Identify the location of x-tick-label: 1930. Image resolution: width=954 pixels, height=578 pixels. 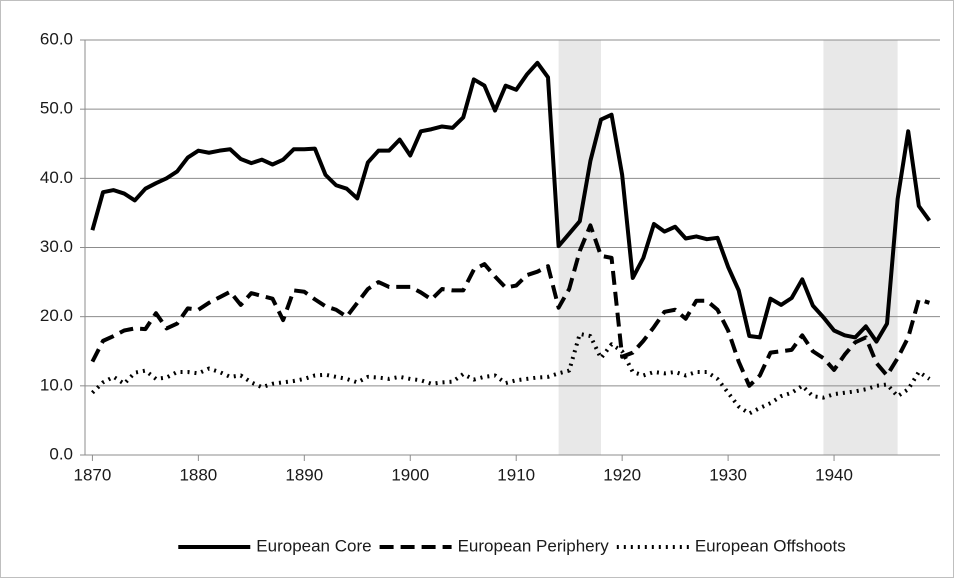
(728, 474).